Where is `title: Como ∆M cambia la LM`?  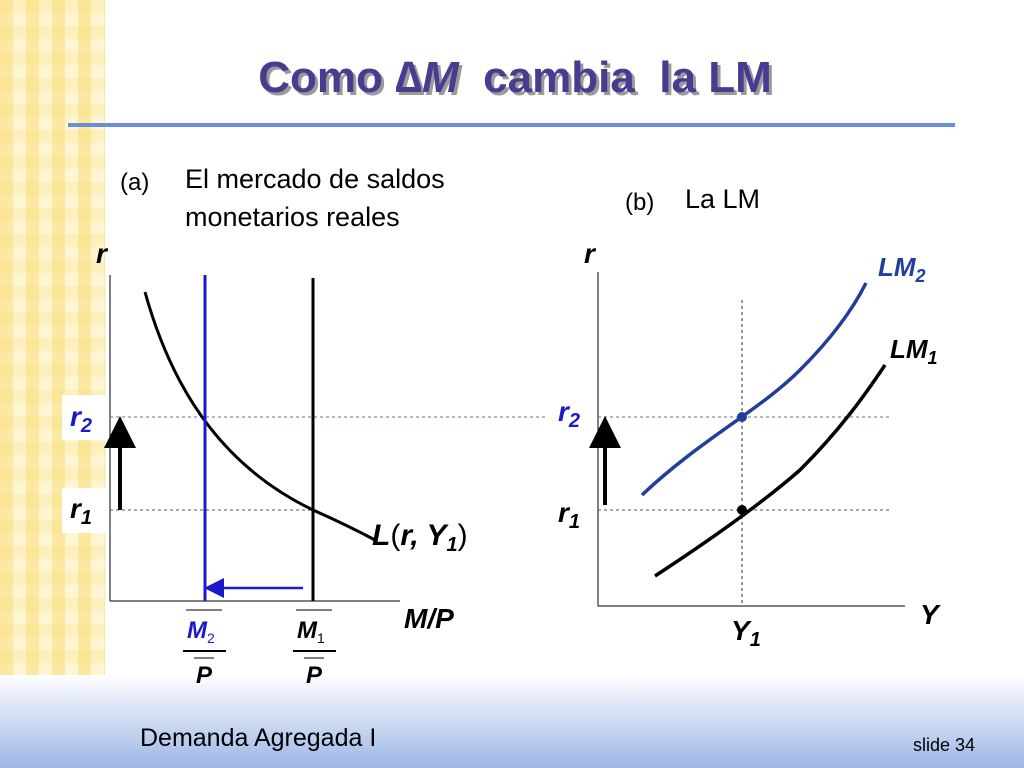
title: Como ∆M cambia la LM is located at coordinates (514, 77).